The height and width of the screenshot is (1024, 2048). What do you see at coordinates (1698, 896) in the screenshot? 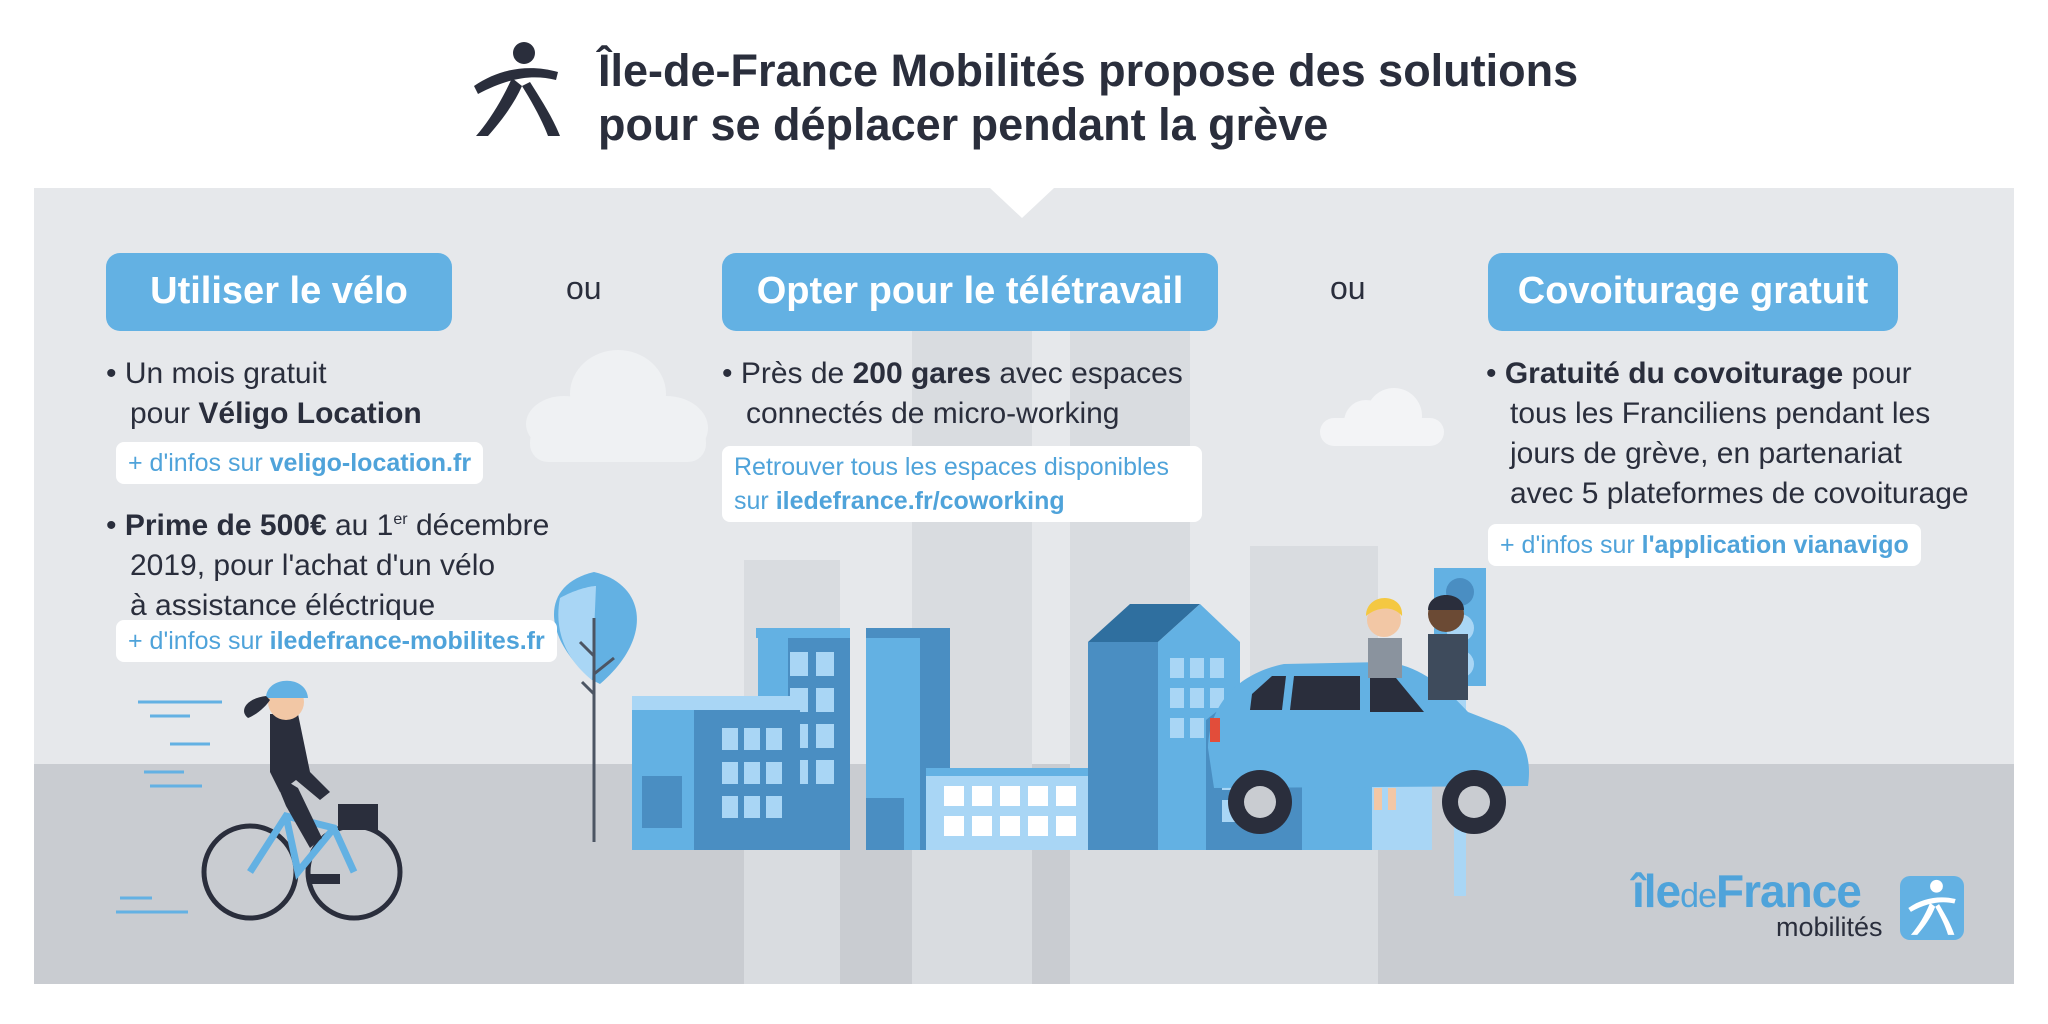
I see `brand-de: de` at bounding box center [1698, 896].